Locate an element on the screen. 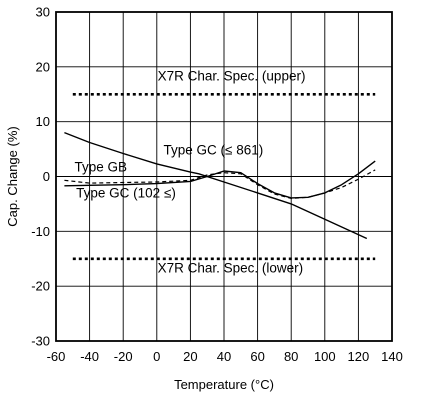  x-tick-label: 80 is located at coordinates (291, 356).